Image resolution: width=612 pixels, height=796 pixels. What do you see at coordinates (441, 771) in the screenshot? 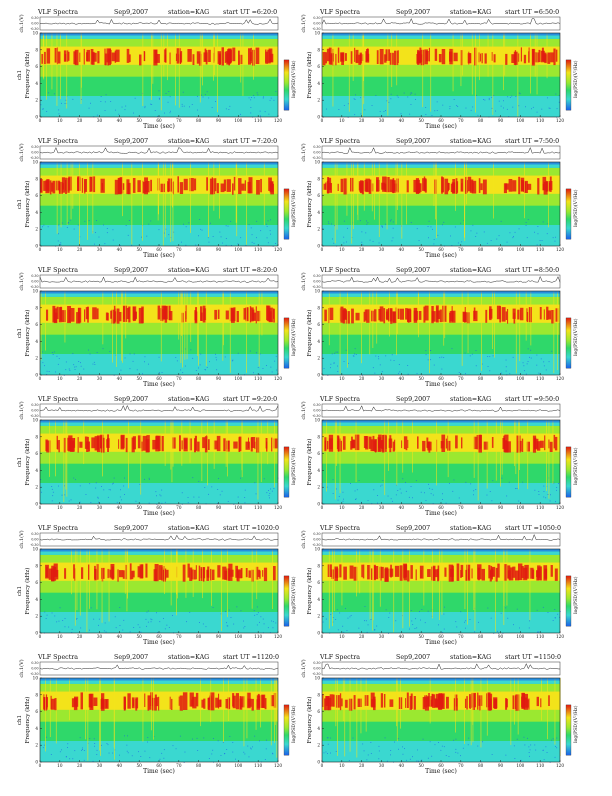
I see `time-axis-label: Time (sec)` at bounding box center [441, 771].